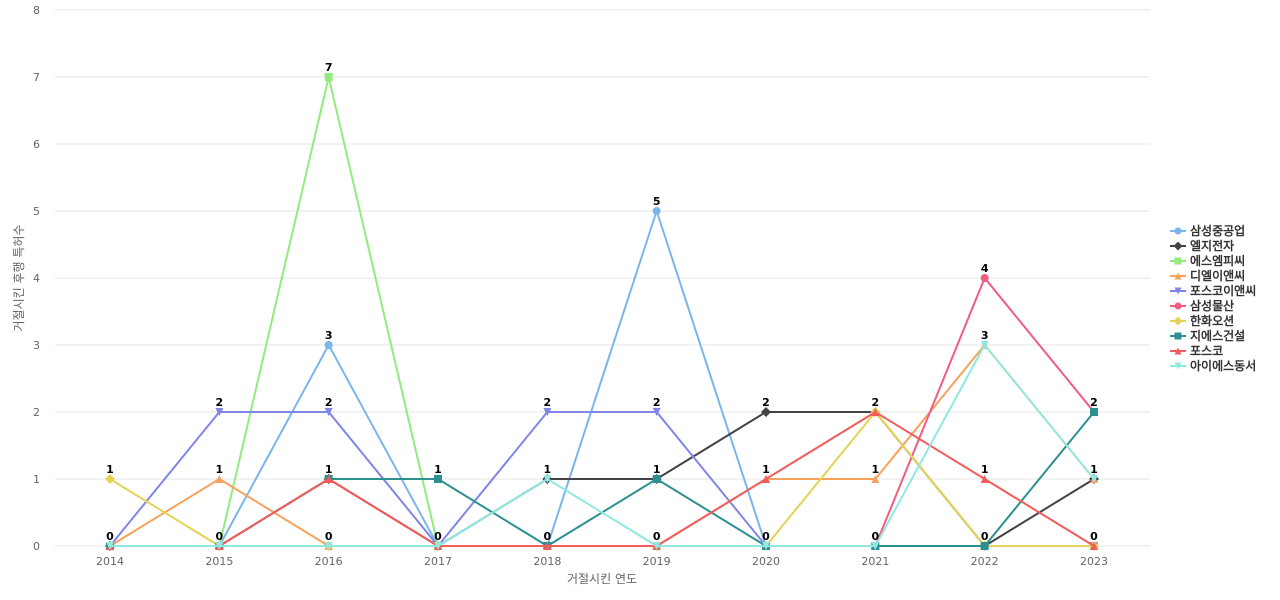 Image resolution: width=1280 pixels, height=600 pixels. What do you see at coordinates (1212, 245) in the screenshot?
I see `legend-label: 엘지전자` at bounding box center [1212, 245].